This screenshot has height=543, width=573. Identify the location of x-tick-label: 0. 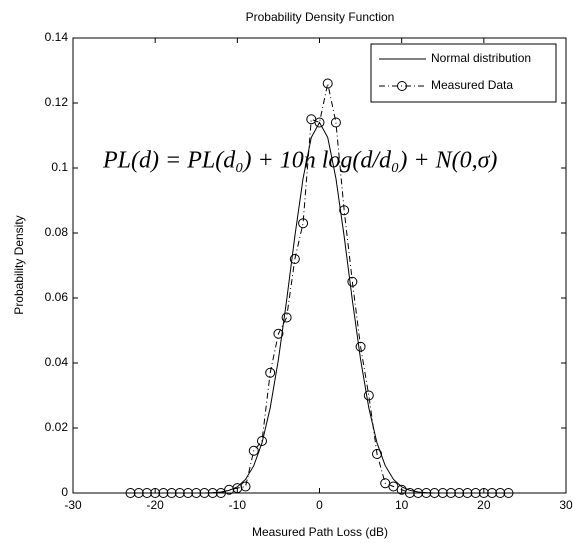
(319, 505).